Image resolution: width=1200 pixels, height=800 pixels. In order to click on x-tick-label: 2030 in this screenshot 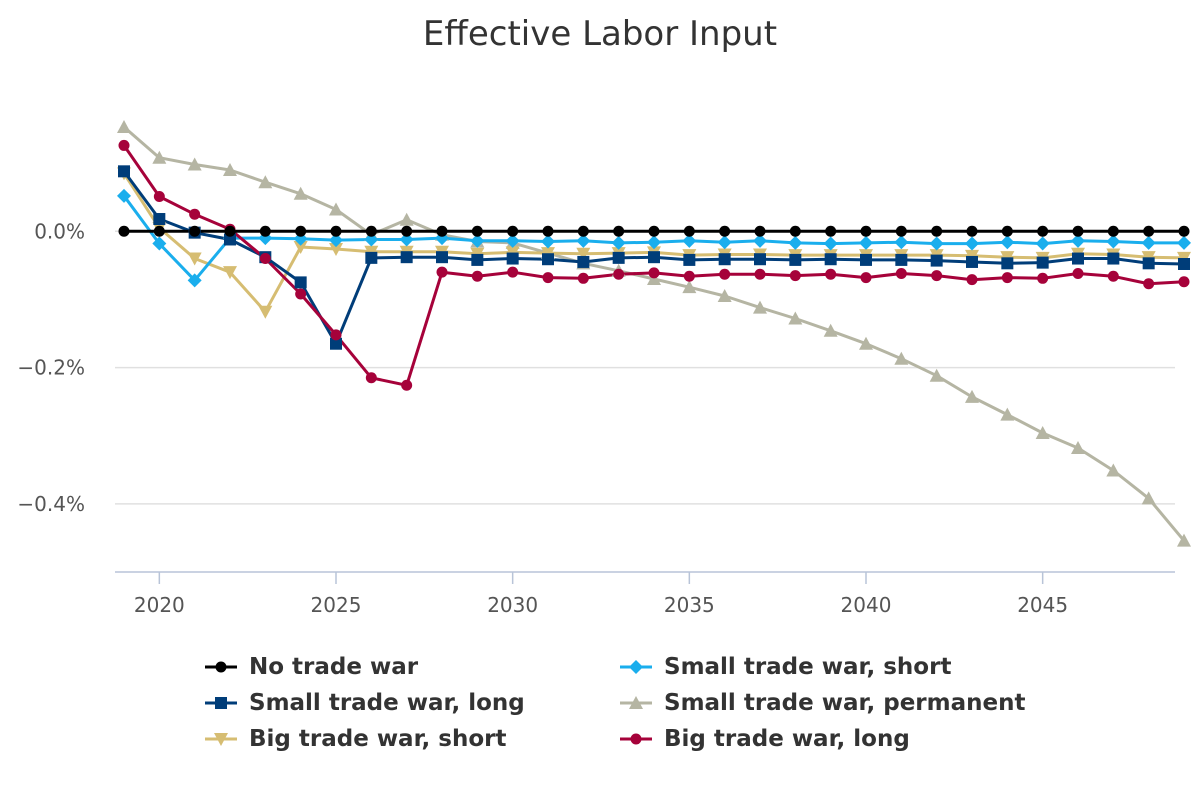, I will do `click(512, 605)`.